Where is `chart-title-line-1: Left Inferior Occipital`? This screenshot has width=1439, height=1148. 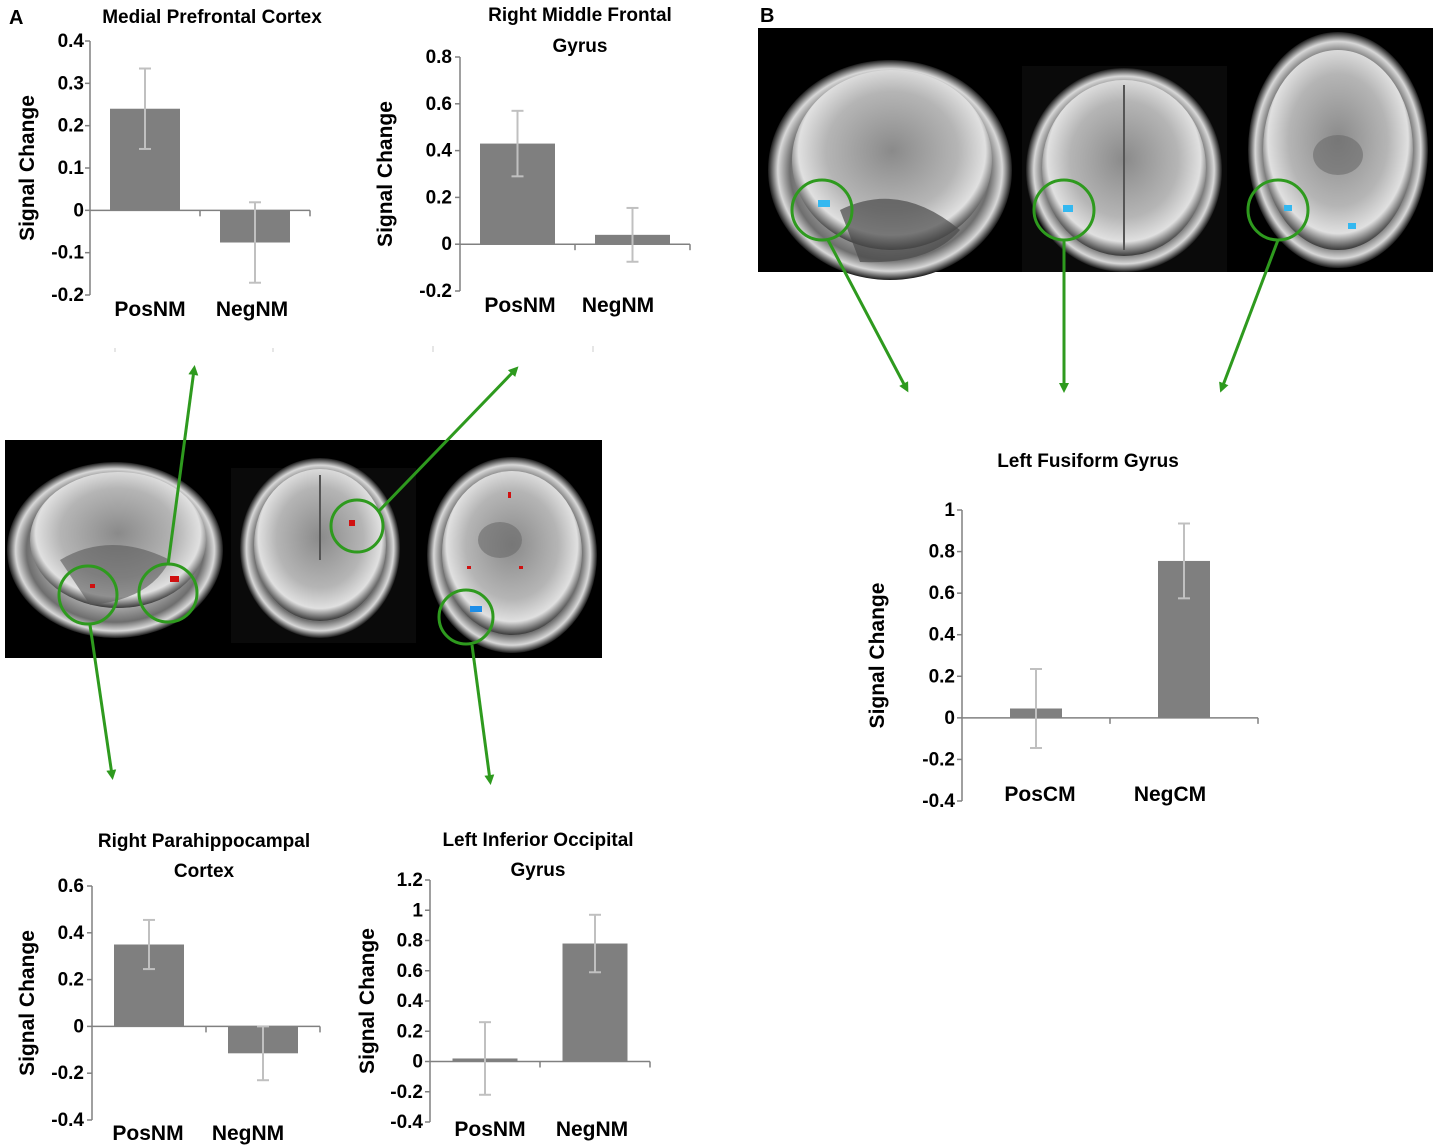 chart-title-line-1: Left Inferior Occipital is located at coordinates (537, 840).